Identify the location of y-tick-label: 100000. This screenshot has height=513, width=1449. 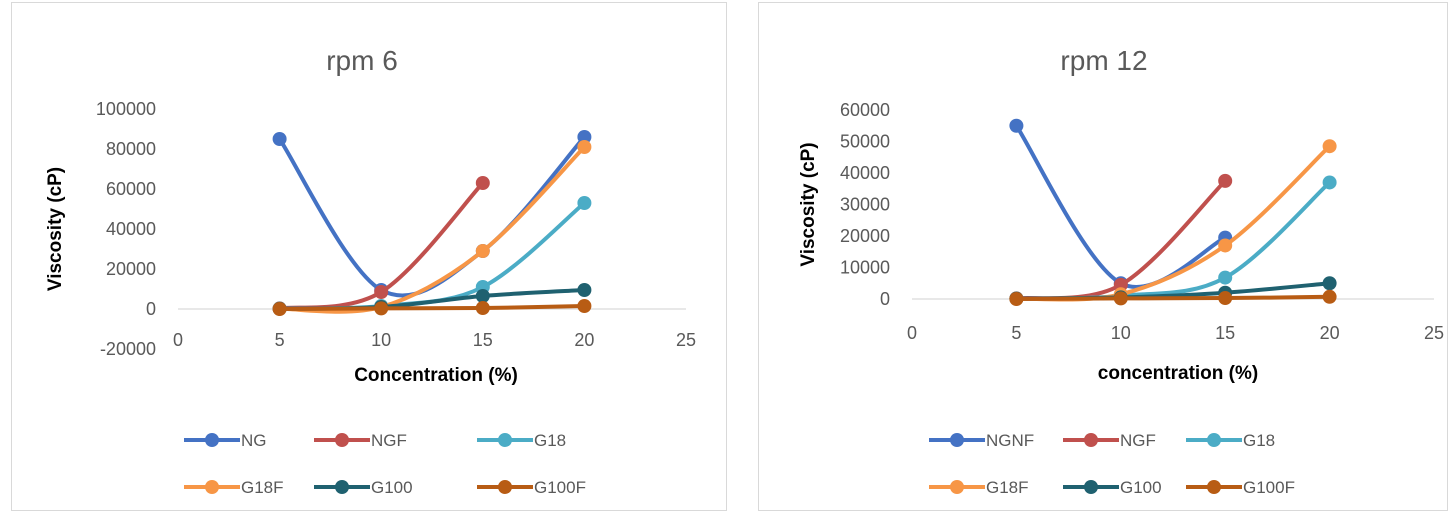
(126, 109).